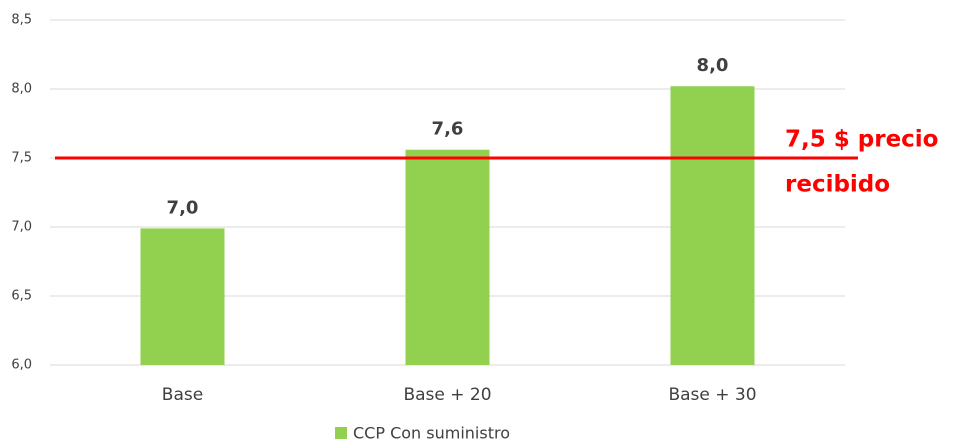  Describe the element at coordinates (448, 129) in the screenshot. I see `value-label: 7,6` at that location.